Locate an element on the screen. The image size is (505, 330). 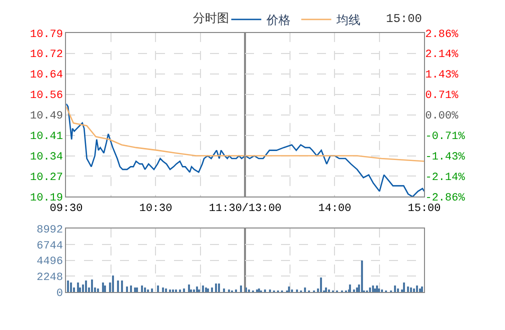
y-tick-label: 10.56 is located at coordinates (47, 96).